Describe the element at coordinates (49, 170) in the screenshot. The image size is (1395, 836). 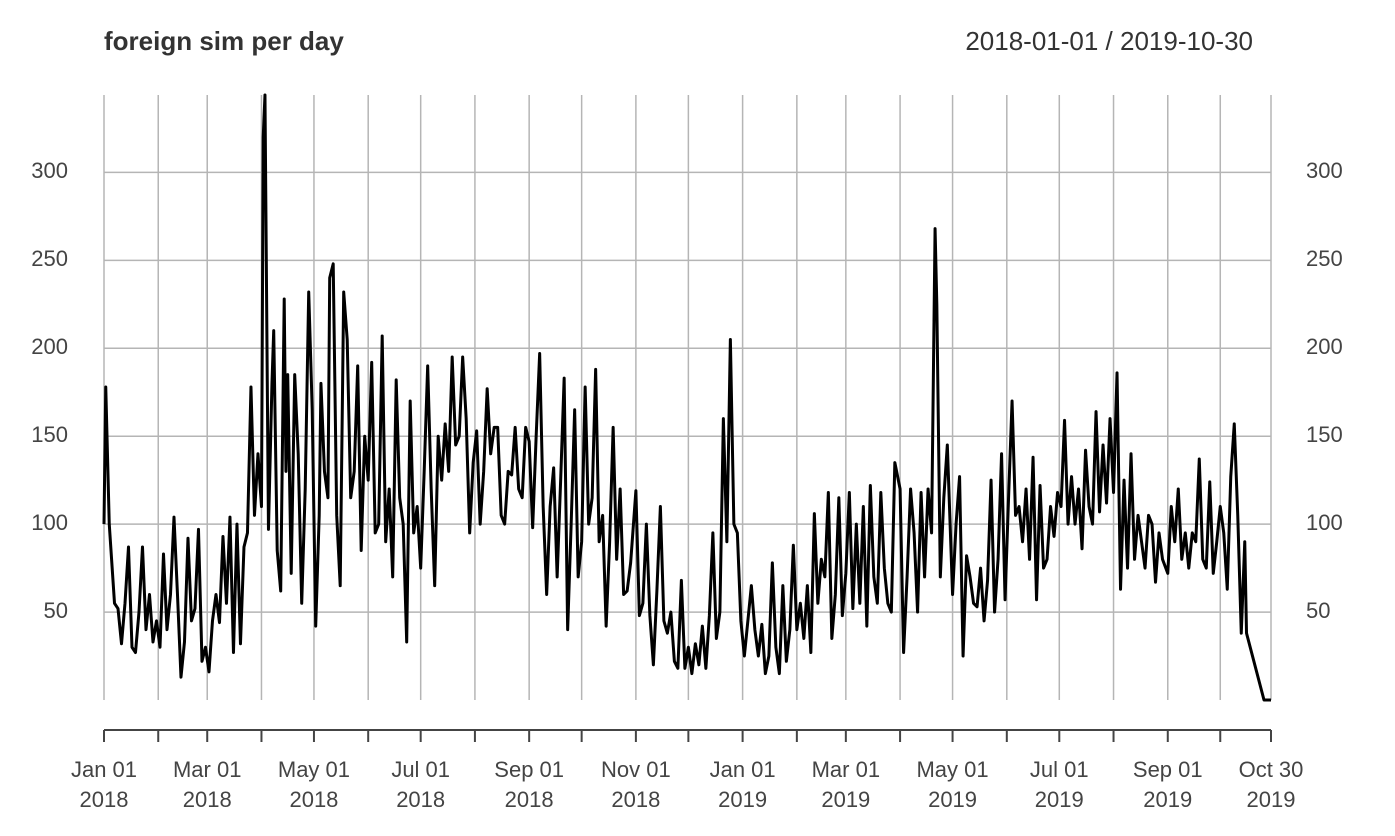
I see `y-tick-label: 300` at that location.